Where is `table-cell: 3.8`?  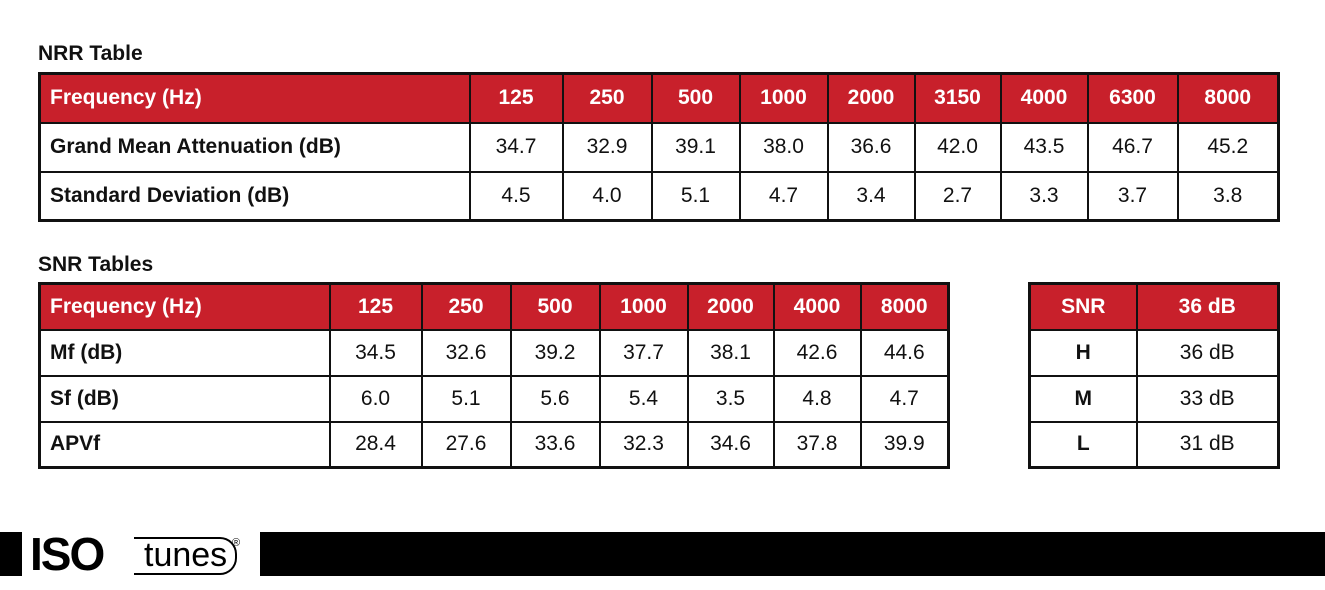 table-cell: 3.8 is located at coordinates (1228, 196).